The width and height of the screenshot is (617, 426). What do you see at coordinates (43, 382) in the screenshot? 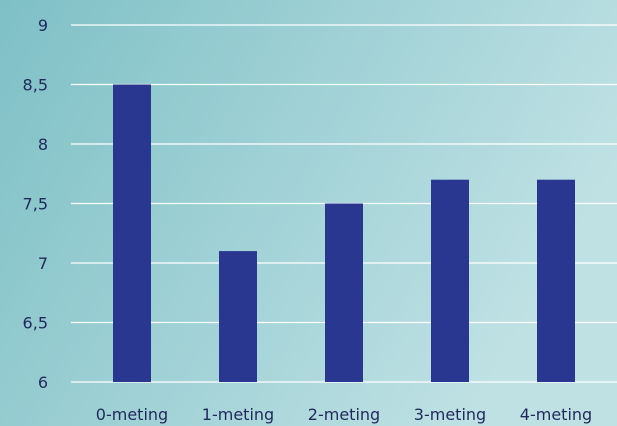
I see `y-tick-label: 6` at bounding box center [43, 382].